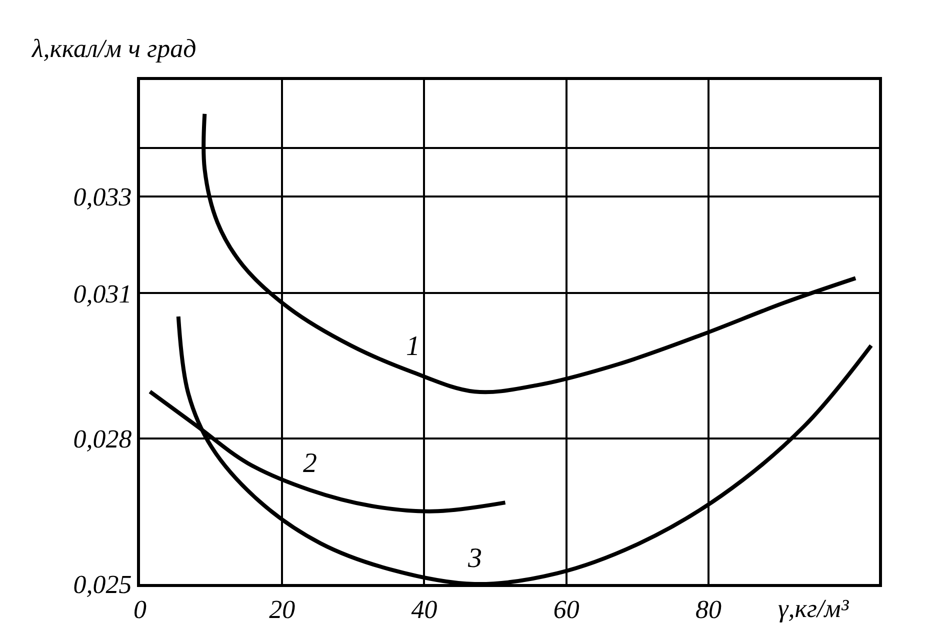  I want to click on y-tick-label: 0,033, so click(102, 197).